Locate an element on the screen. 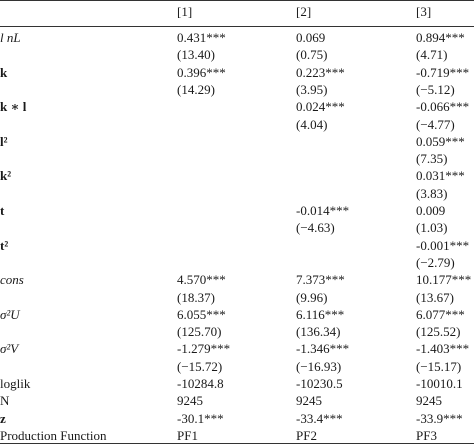 The width and height of the screenshot is (474, 445). table-row: N 9245 9245 9245 is located at coordinates (237, 401).